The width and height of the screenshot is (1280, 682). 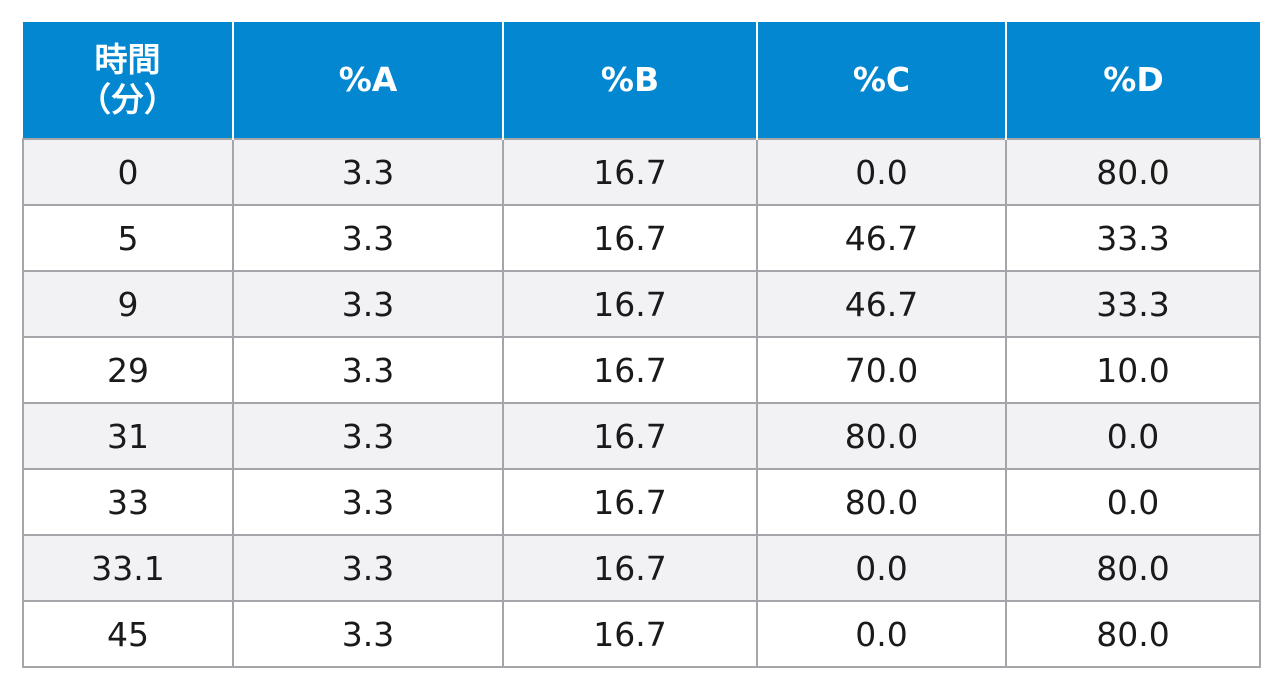 What do you see at coordinates (128, 436) in the screenshot?
I see `cell-time: 31` at bounding box center [128, 436].